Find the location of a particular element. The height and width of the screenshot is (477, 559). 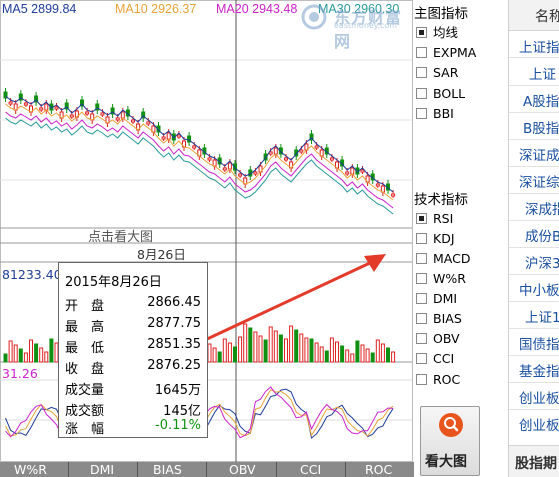

sidebar-item: 深成指 is located at coordinates (542, 210).